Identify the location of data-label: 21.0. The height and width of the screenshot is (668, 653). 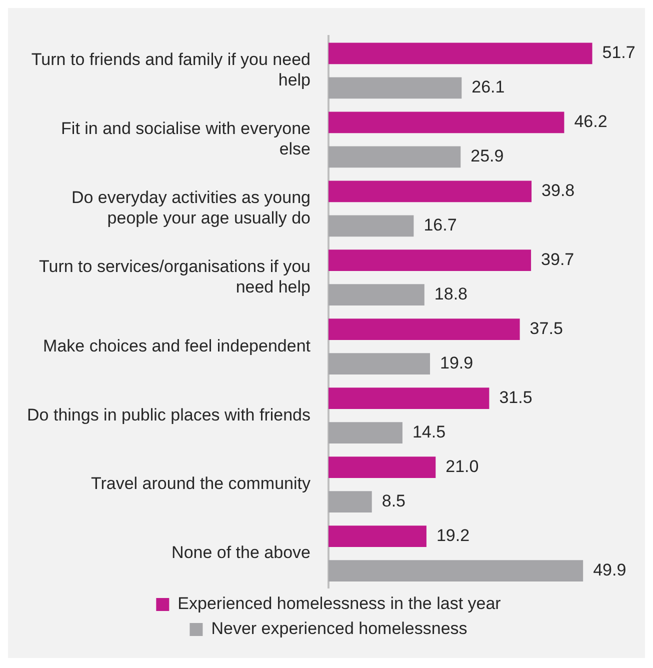
(462, 466).